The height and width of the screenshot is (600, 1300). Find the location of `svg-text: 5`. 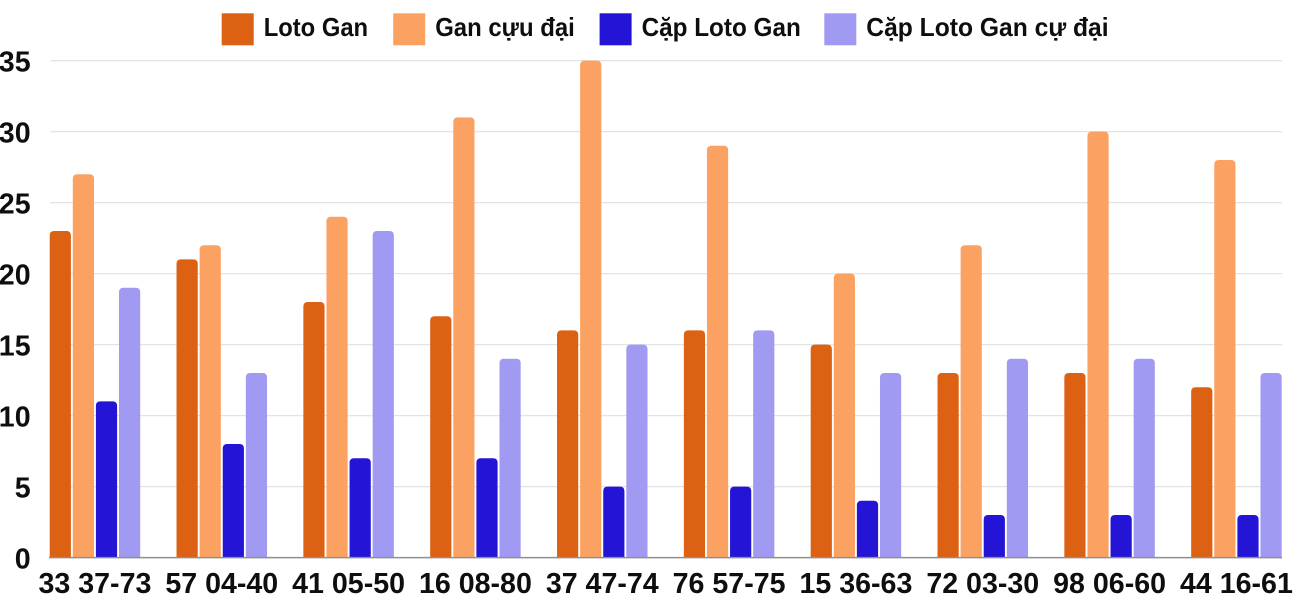

svg-text: 5 is located at coordinates (23, 489).